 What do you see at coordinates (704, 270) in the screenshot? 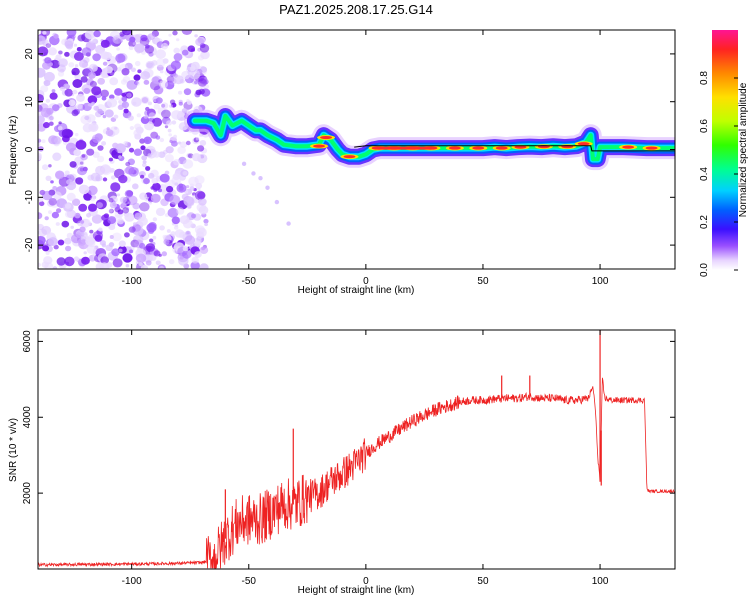
I see `colorbar-tick-label: 0.0` at bounding box center [704, 270].